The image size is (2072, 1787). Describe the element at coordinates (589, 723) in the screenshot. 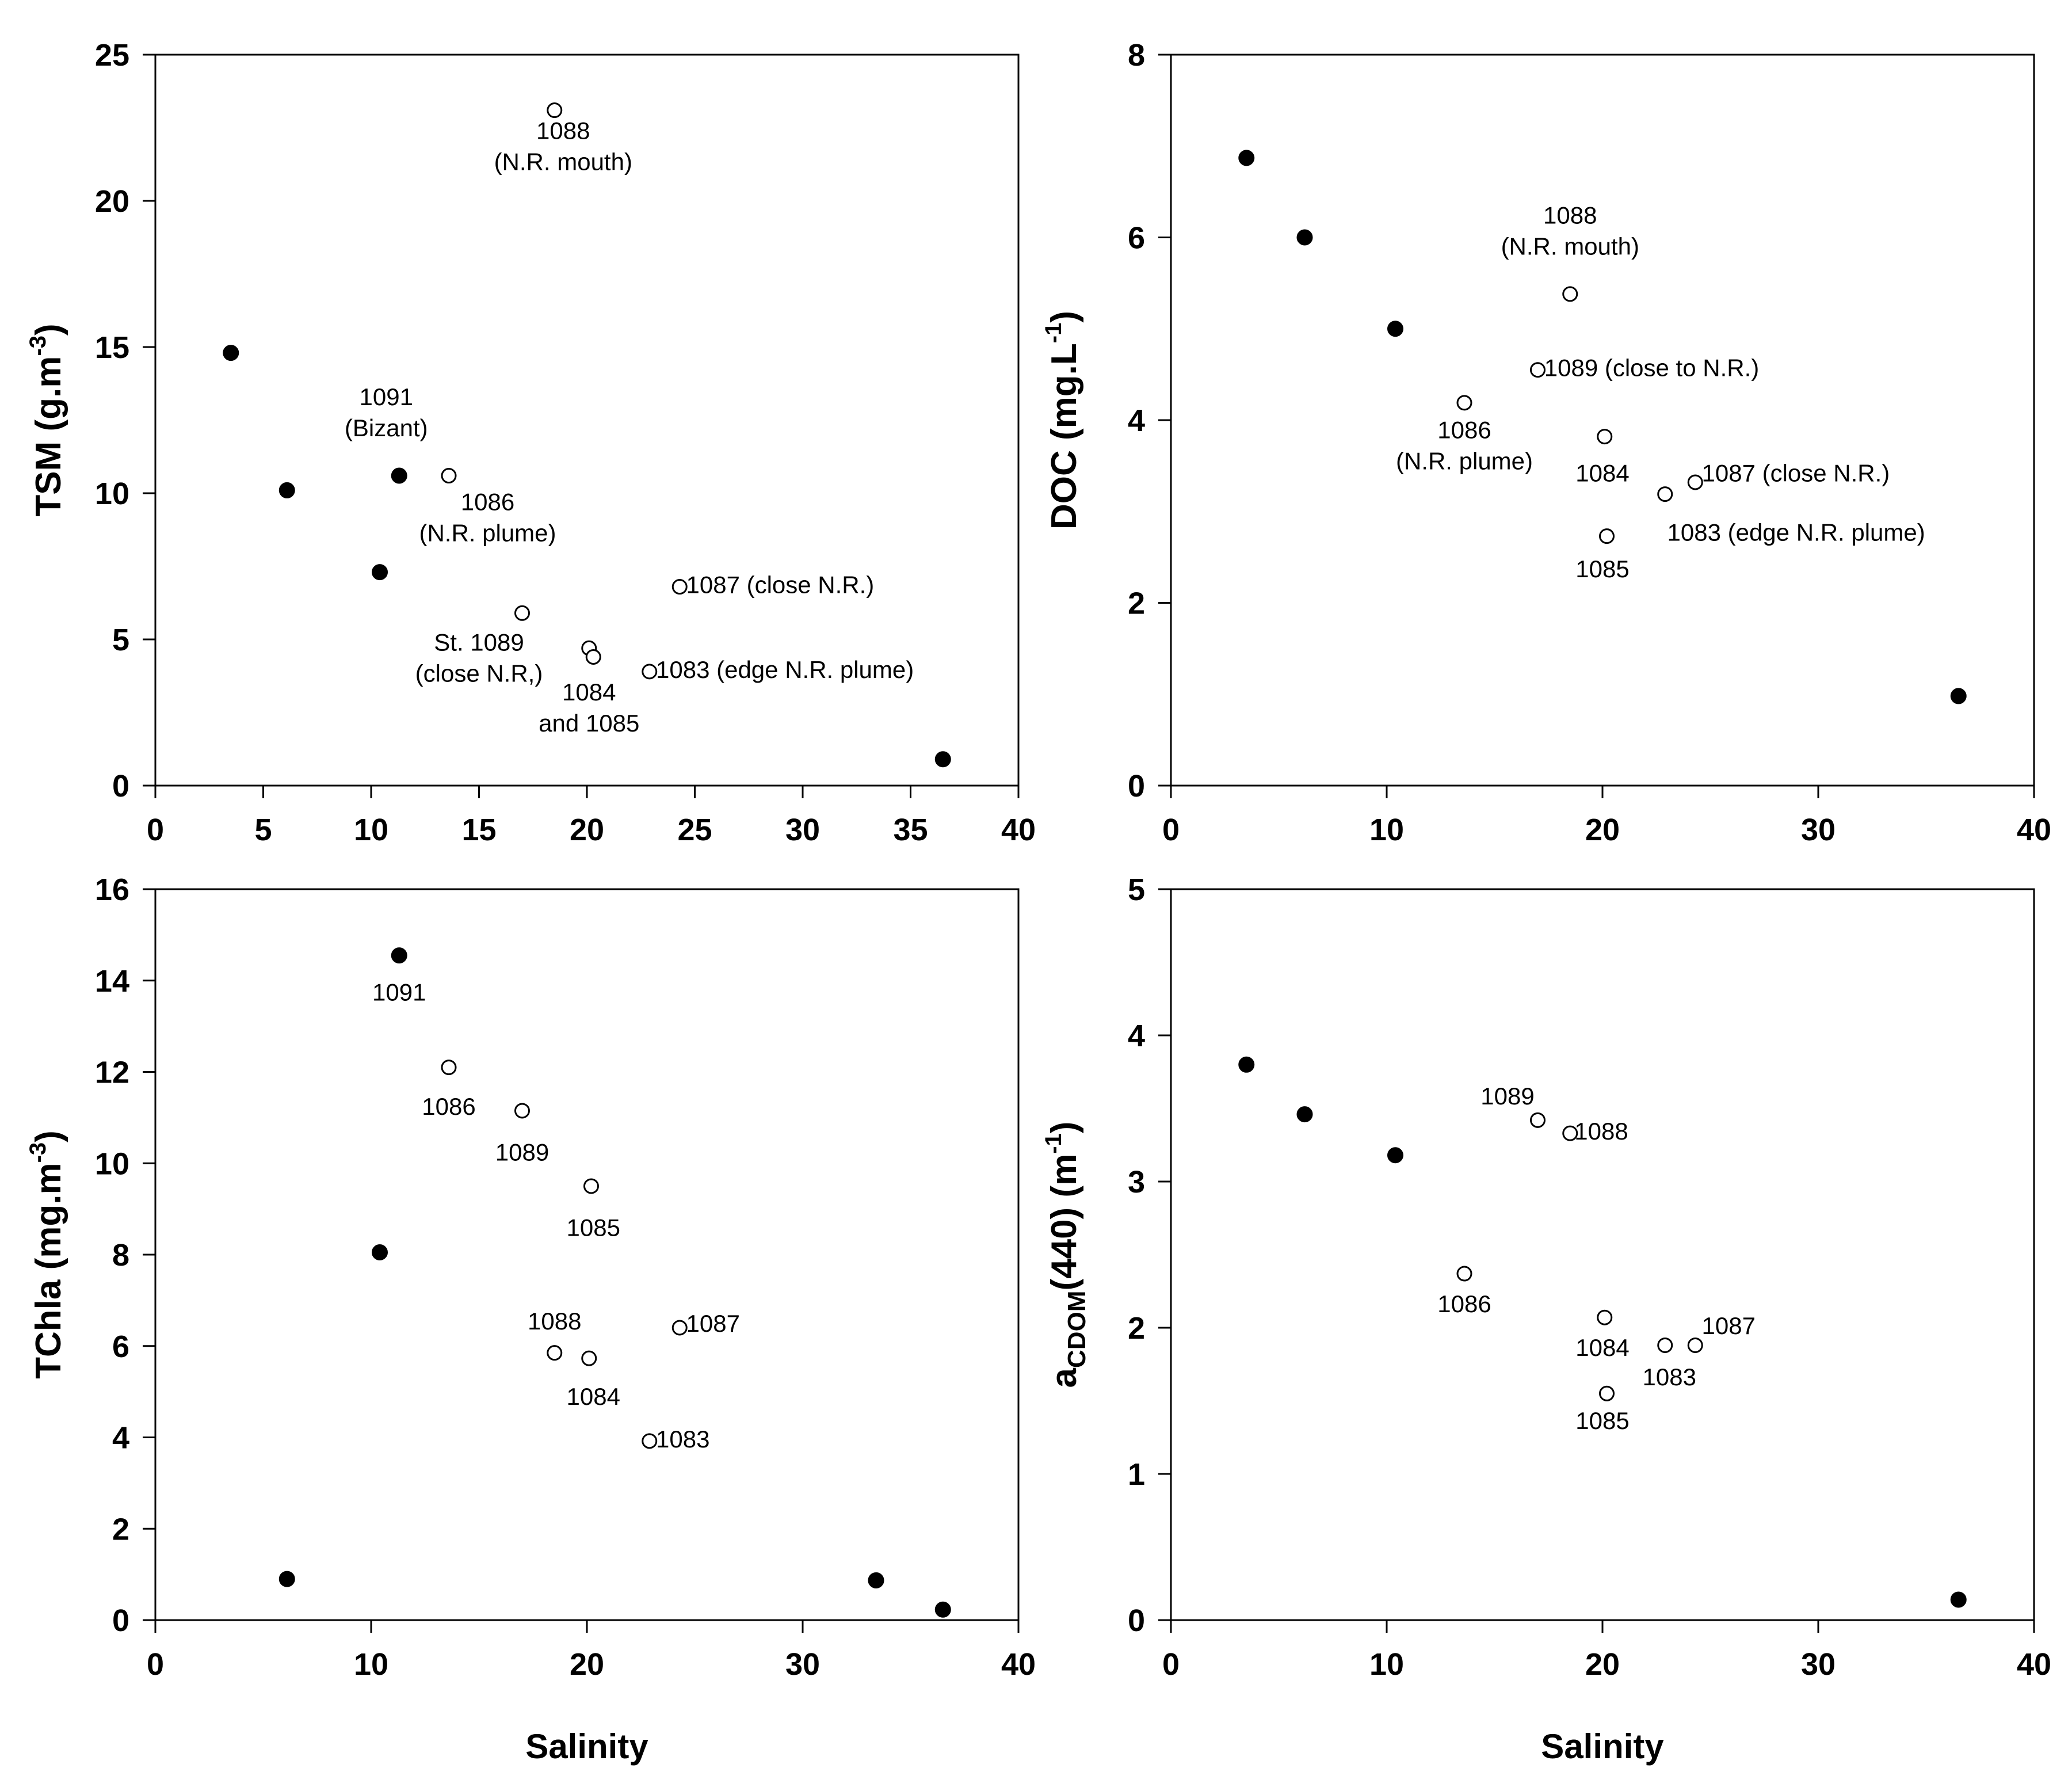

I see `tsm-station-label-line: and 1085` at that location.